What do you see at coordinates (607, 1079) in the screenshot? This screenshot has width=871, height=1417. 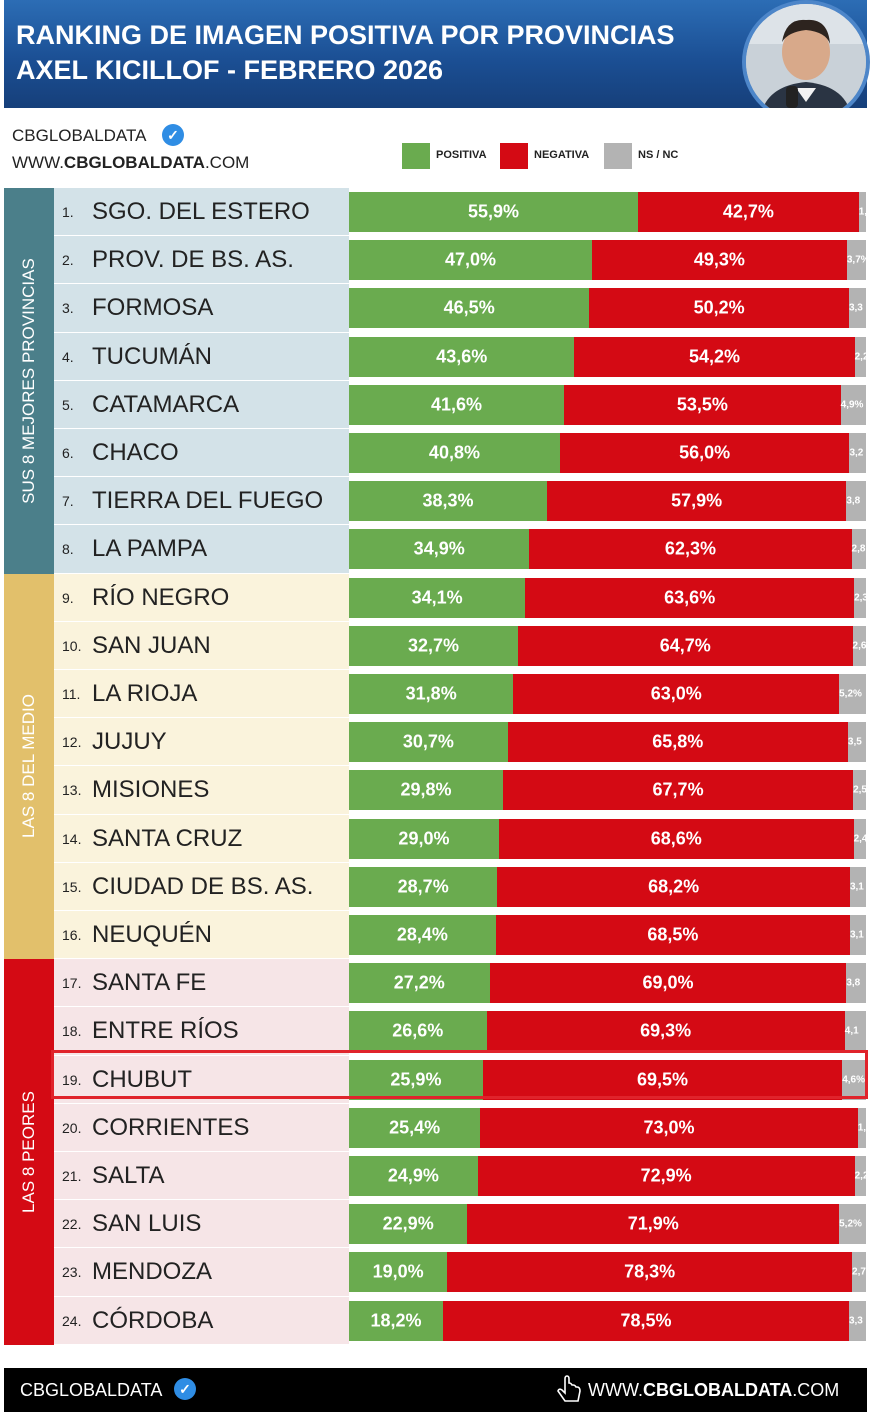 I see `stacked-bar: 25,9% 69,5% 4,6%` at bounding box center [607, 1079].